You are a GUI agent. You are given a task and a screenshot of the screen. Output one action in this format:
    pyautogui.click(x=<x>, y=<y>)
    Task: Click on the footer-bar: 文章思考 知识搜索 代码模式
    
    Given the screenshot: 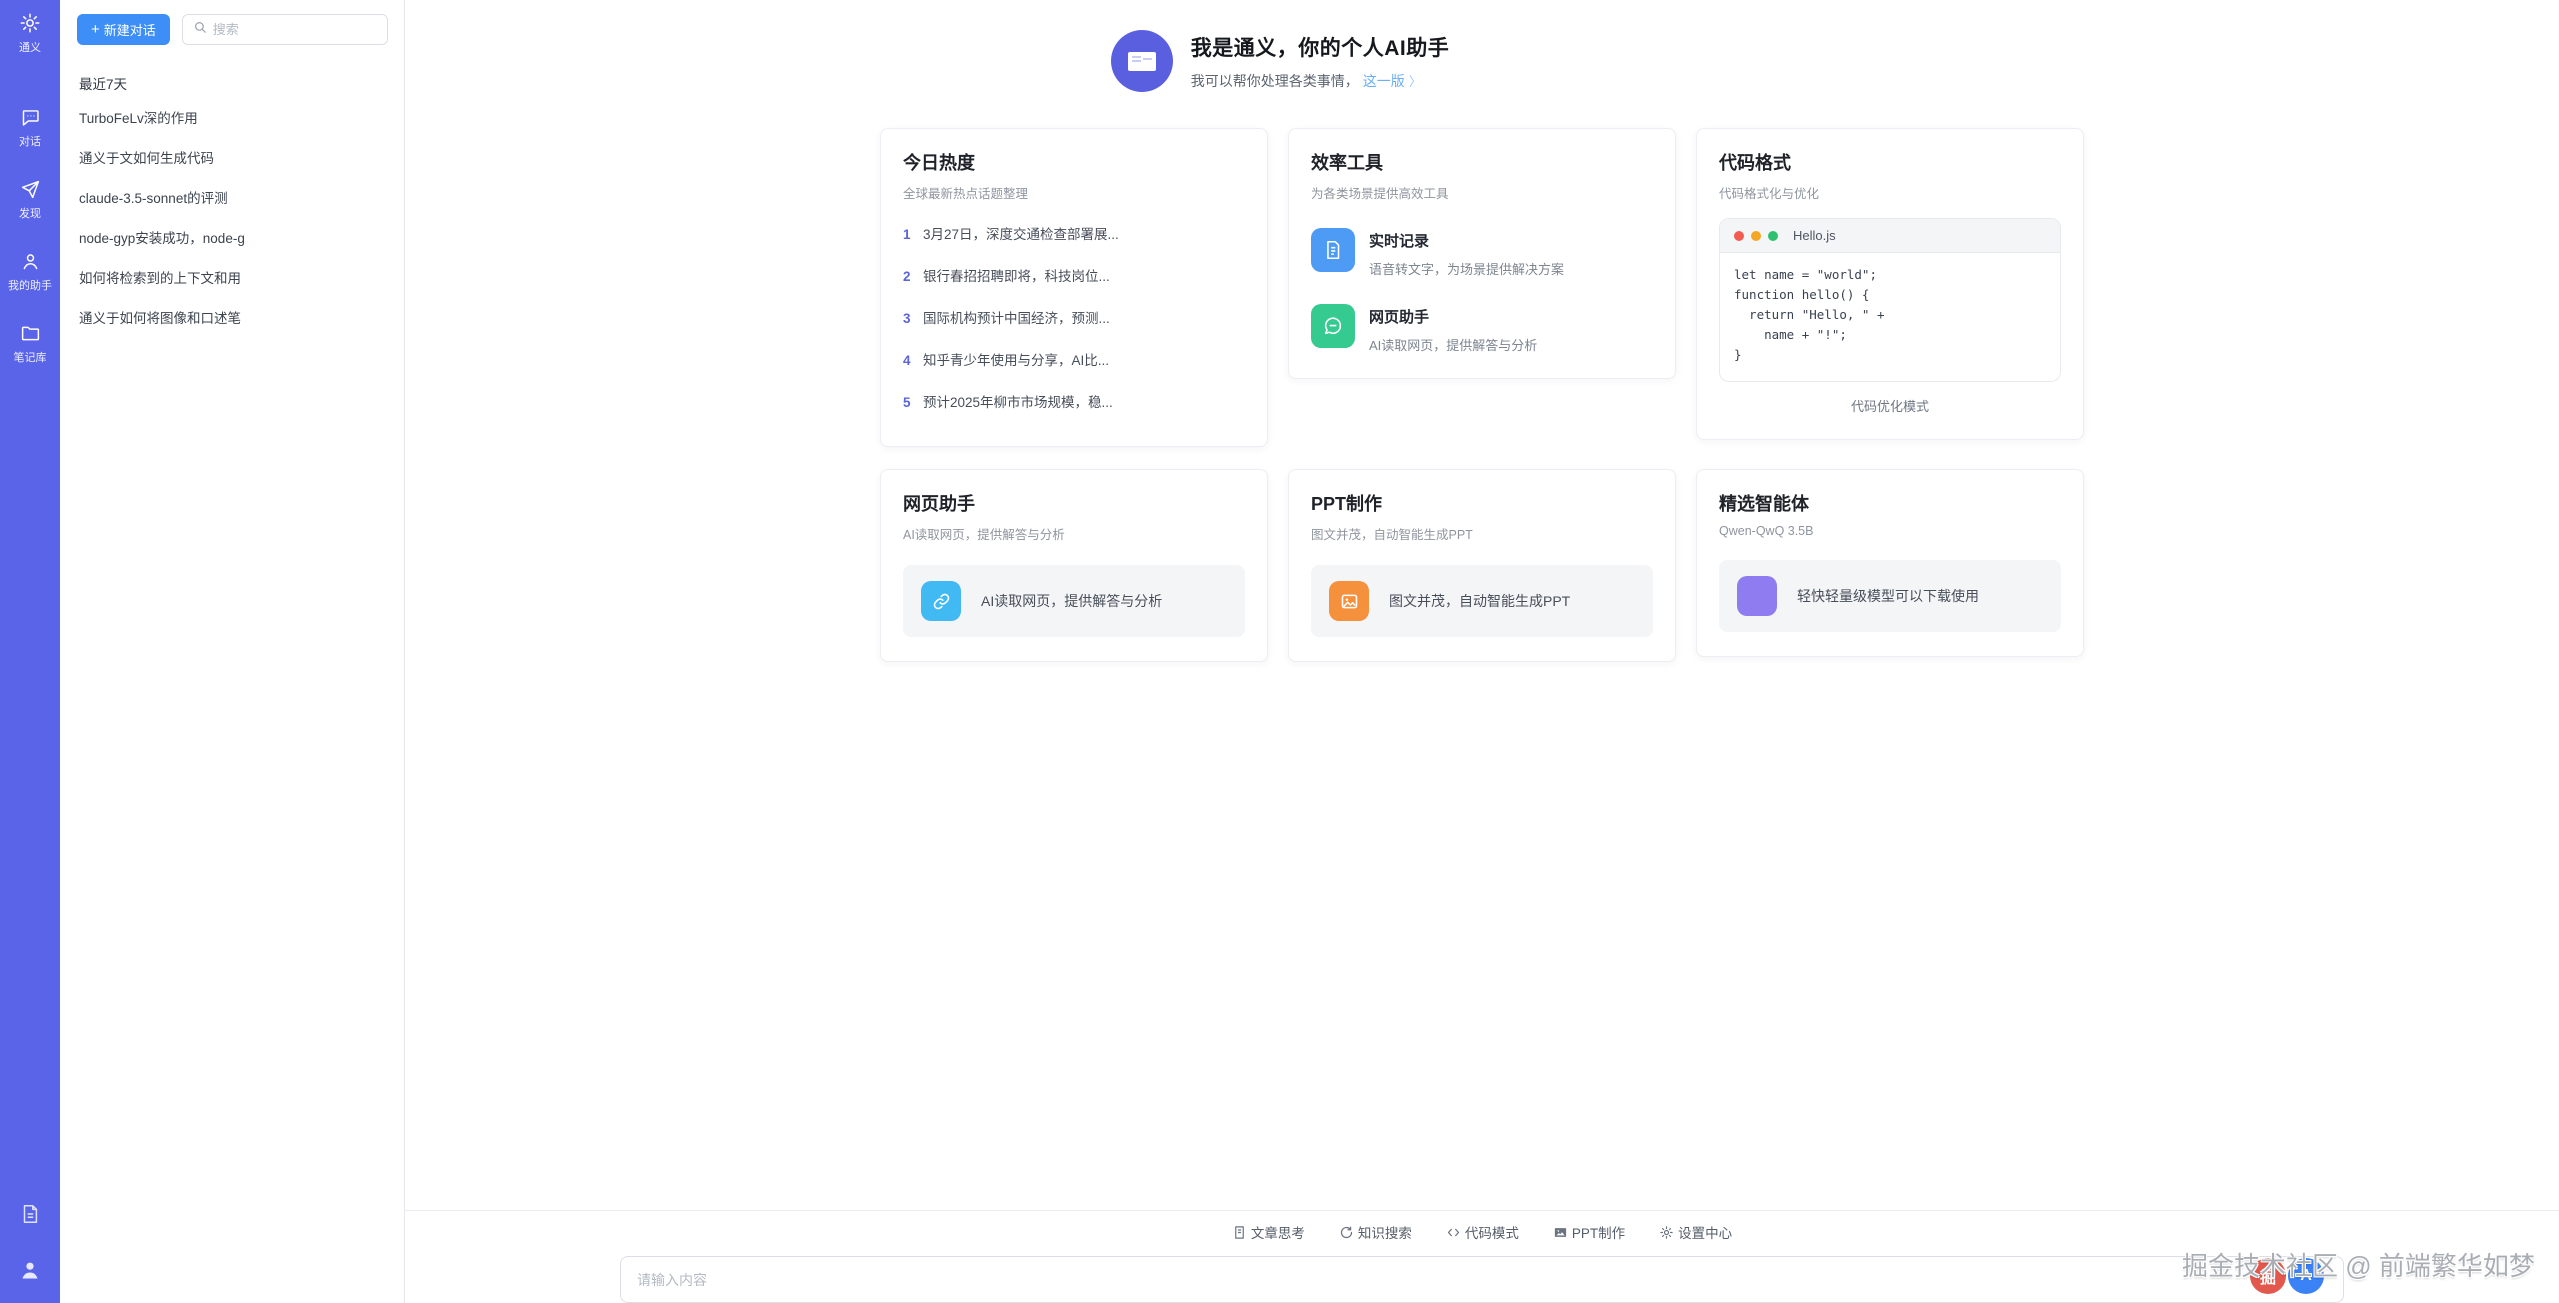 What is the action you would take?
    pyautogui.click(x=1482, y=1256)
    